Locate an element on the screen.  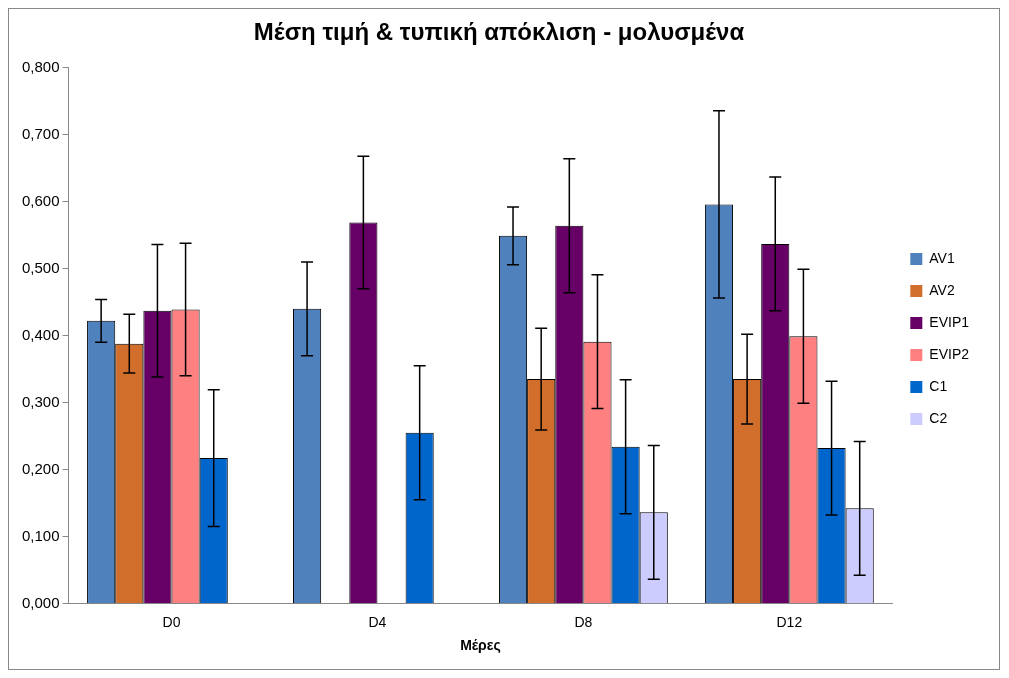
chart-title: Μέση τιμή & τυπική απόκλιση - μολυσμένα is located at coordinates (499, 32).